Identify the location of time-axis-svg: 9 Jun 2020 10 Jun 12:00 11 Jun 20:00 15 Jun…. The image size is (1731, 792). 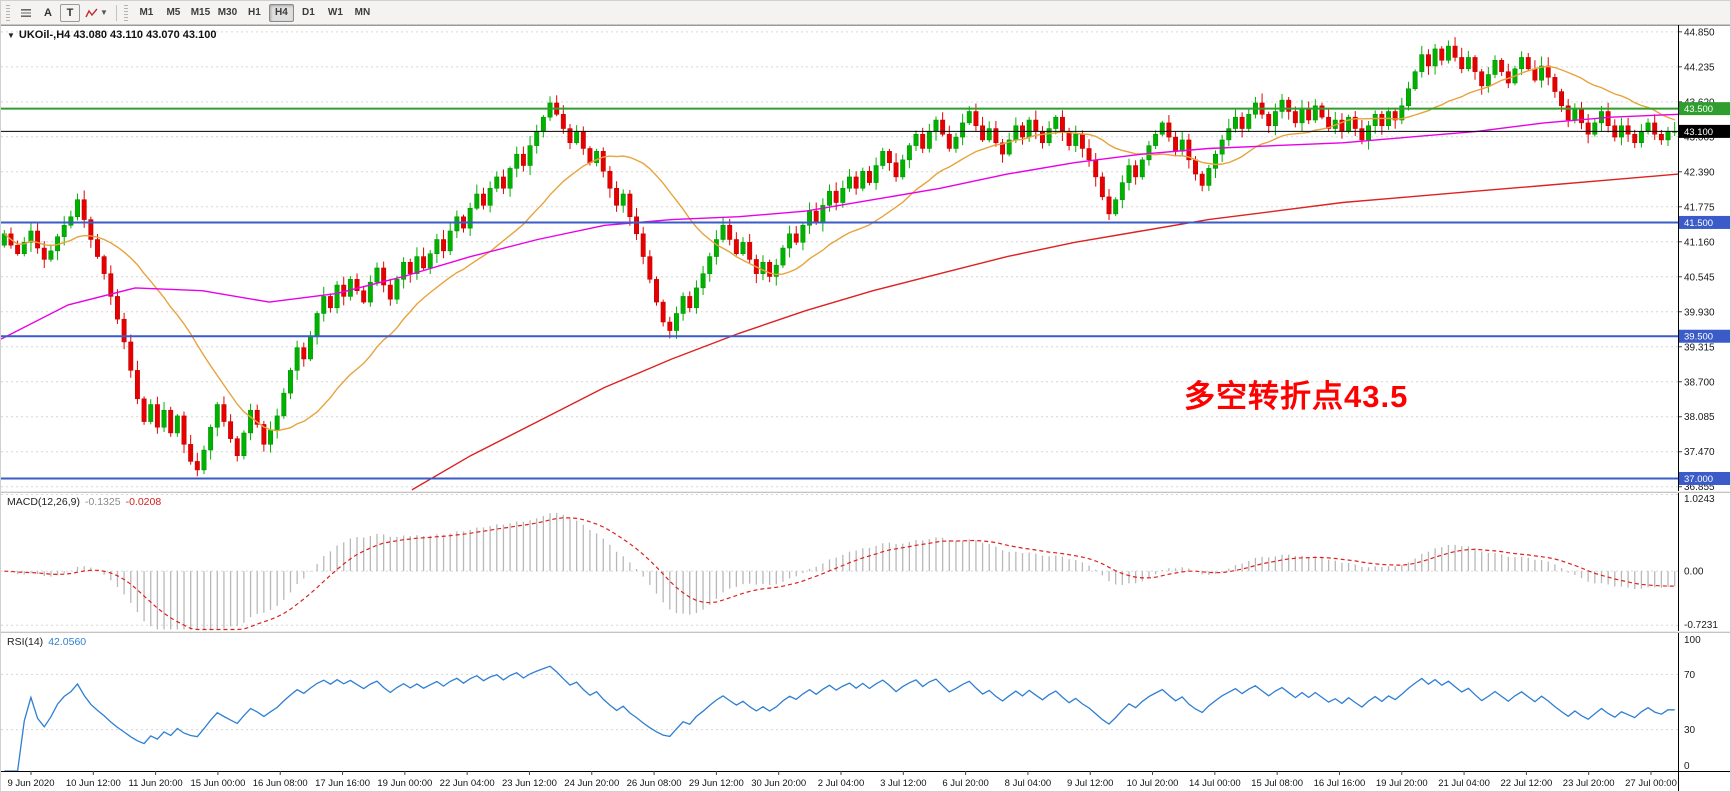
(866, 781).